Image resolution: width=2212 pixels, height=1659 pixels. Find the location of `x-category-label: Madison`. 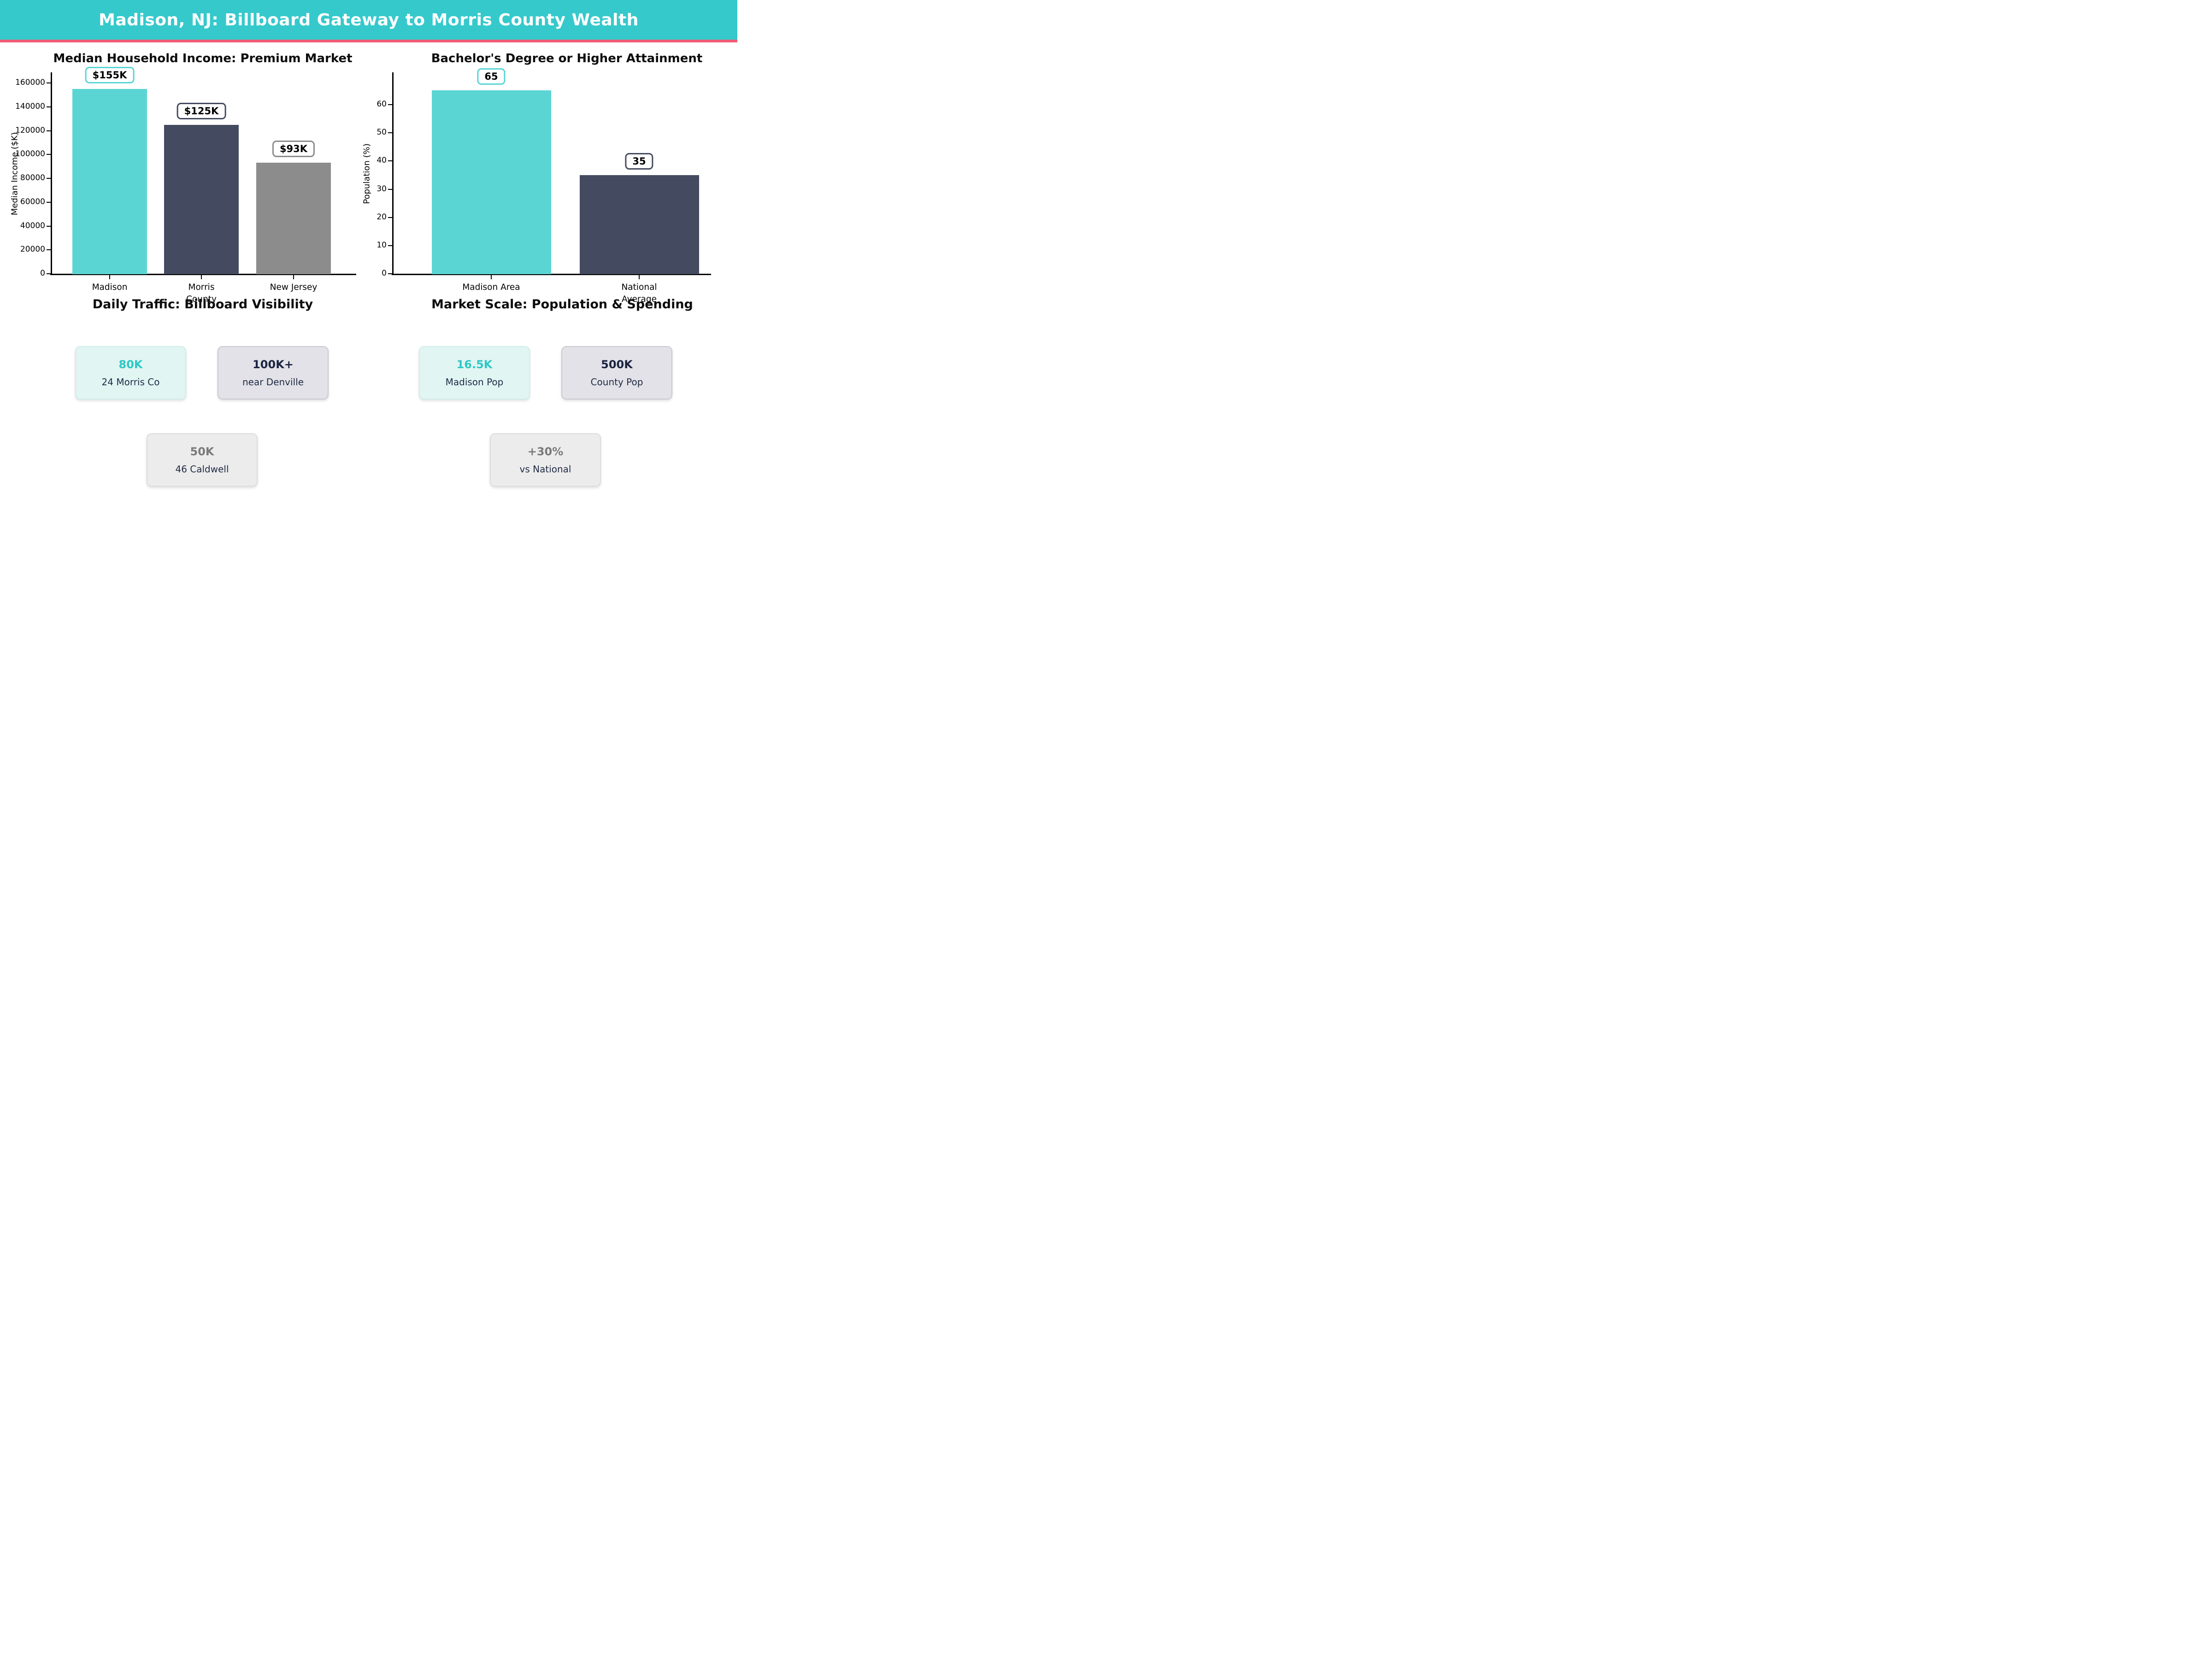

x-category-label: Madison is located at coordinates (110, 287).